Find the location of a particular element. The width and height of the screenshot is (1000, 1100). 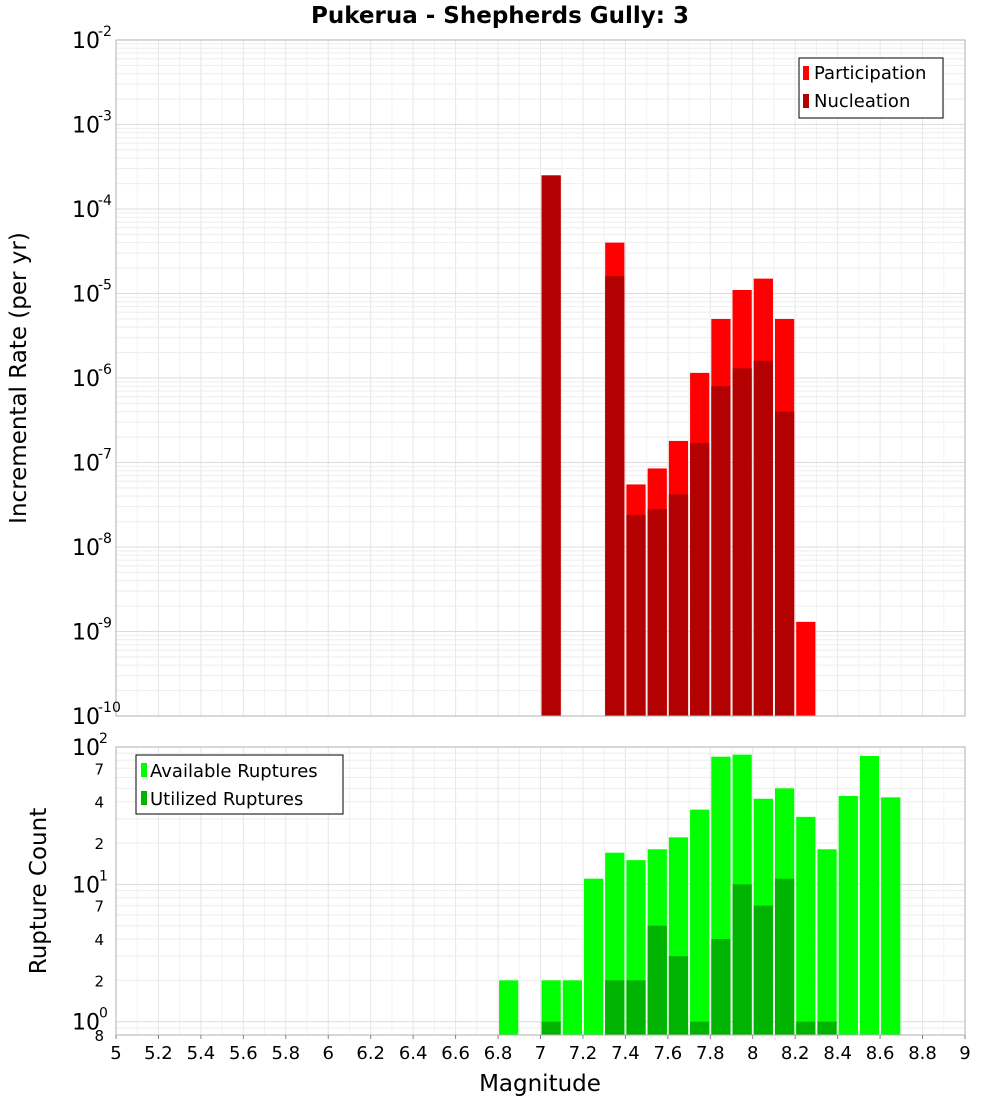

x-tick-label: 6.4 is located at coordinates (413, 1053).